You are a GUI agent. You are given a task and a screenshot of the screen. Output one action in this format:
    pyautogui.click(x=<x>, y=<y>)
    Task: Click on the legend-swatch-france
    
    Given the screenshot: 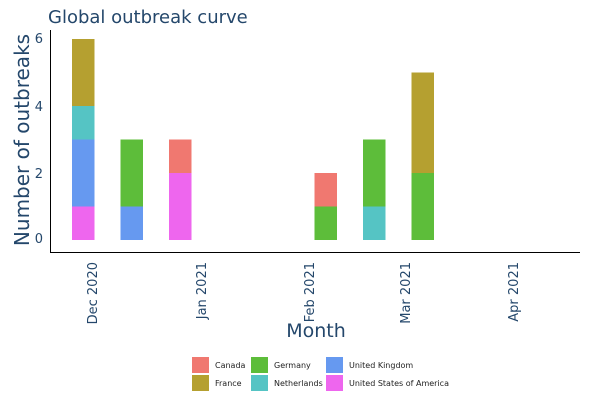 What is the action you would take?
    pyautogui.click(x=200, y=383)
    